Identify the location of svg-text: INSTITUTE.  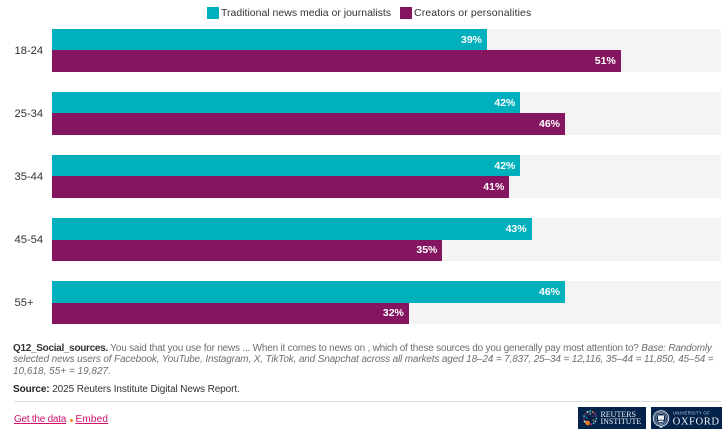
(620, 421).